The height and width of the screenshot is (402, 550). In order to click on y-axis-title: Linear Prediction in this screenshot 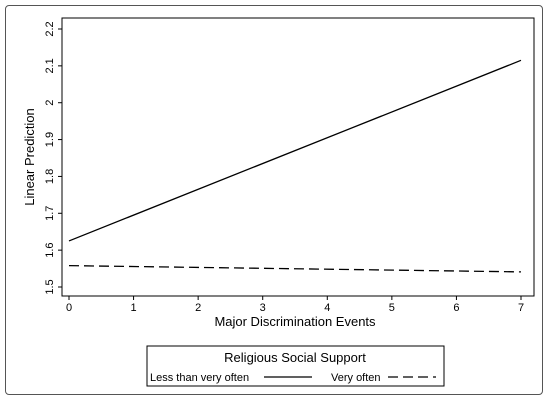, I will do `click(29, 157)`.